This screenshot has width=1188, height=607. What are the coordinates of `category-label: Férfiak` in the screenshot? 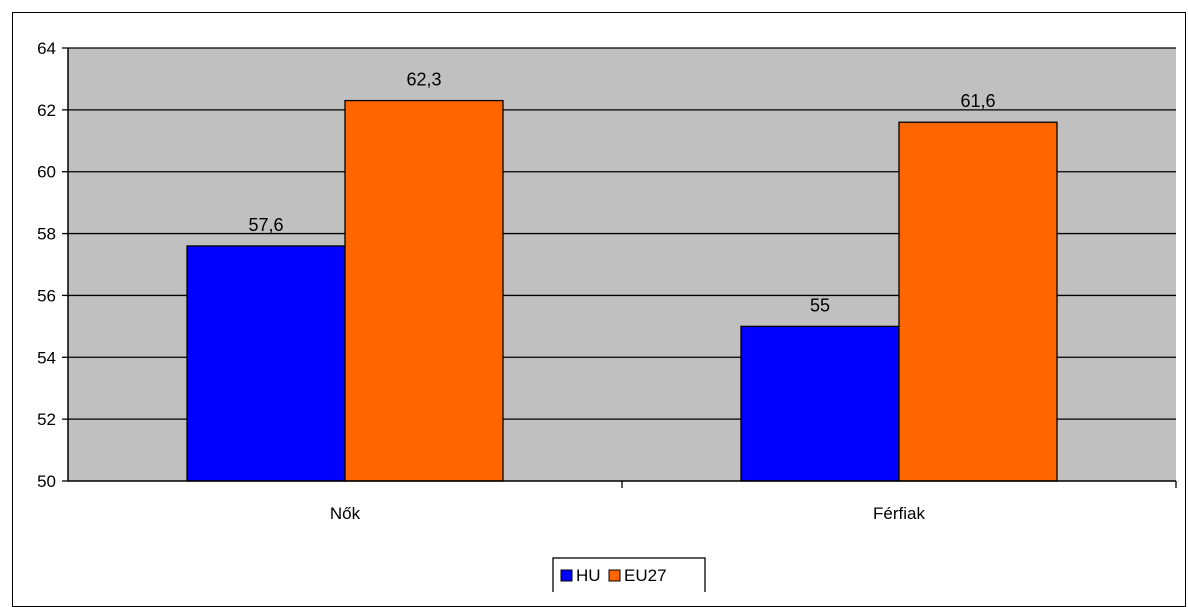 It's located at (899, 513).